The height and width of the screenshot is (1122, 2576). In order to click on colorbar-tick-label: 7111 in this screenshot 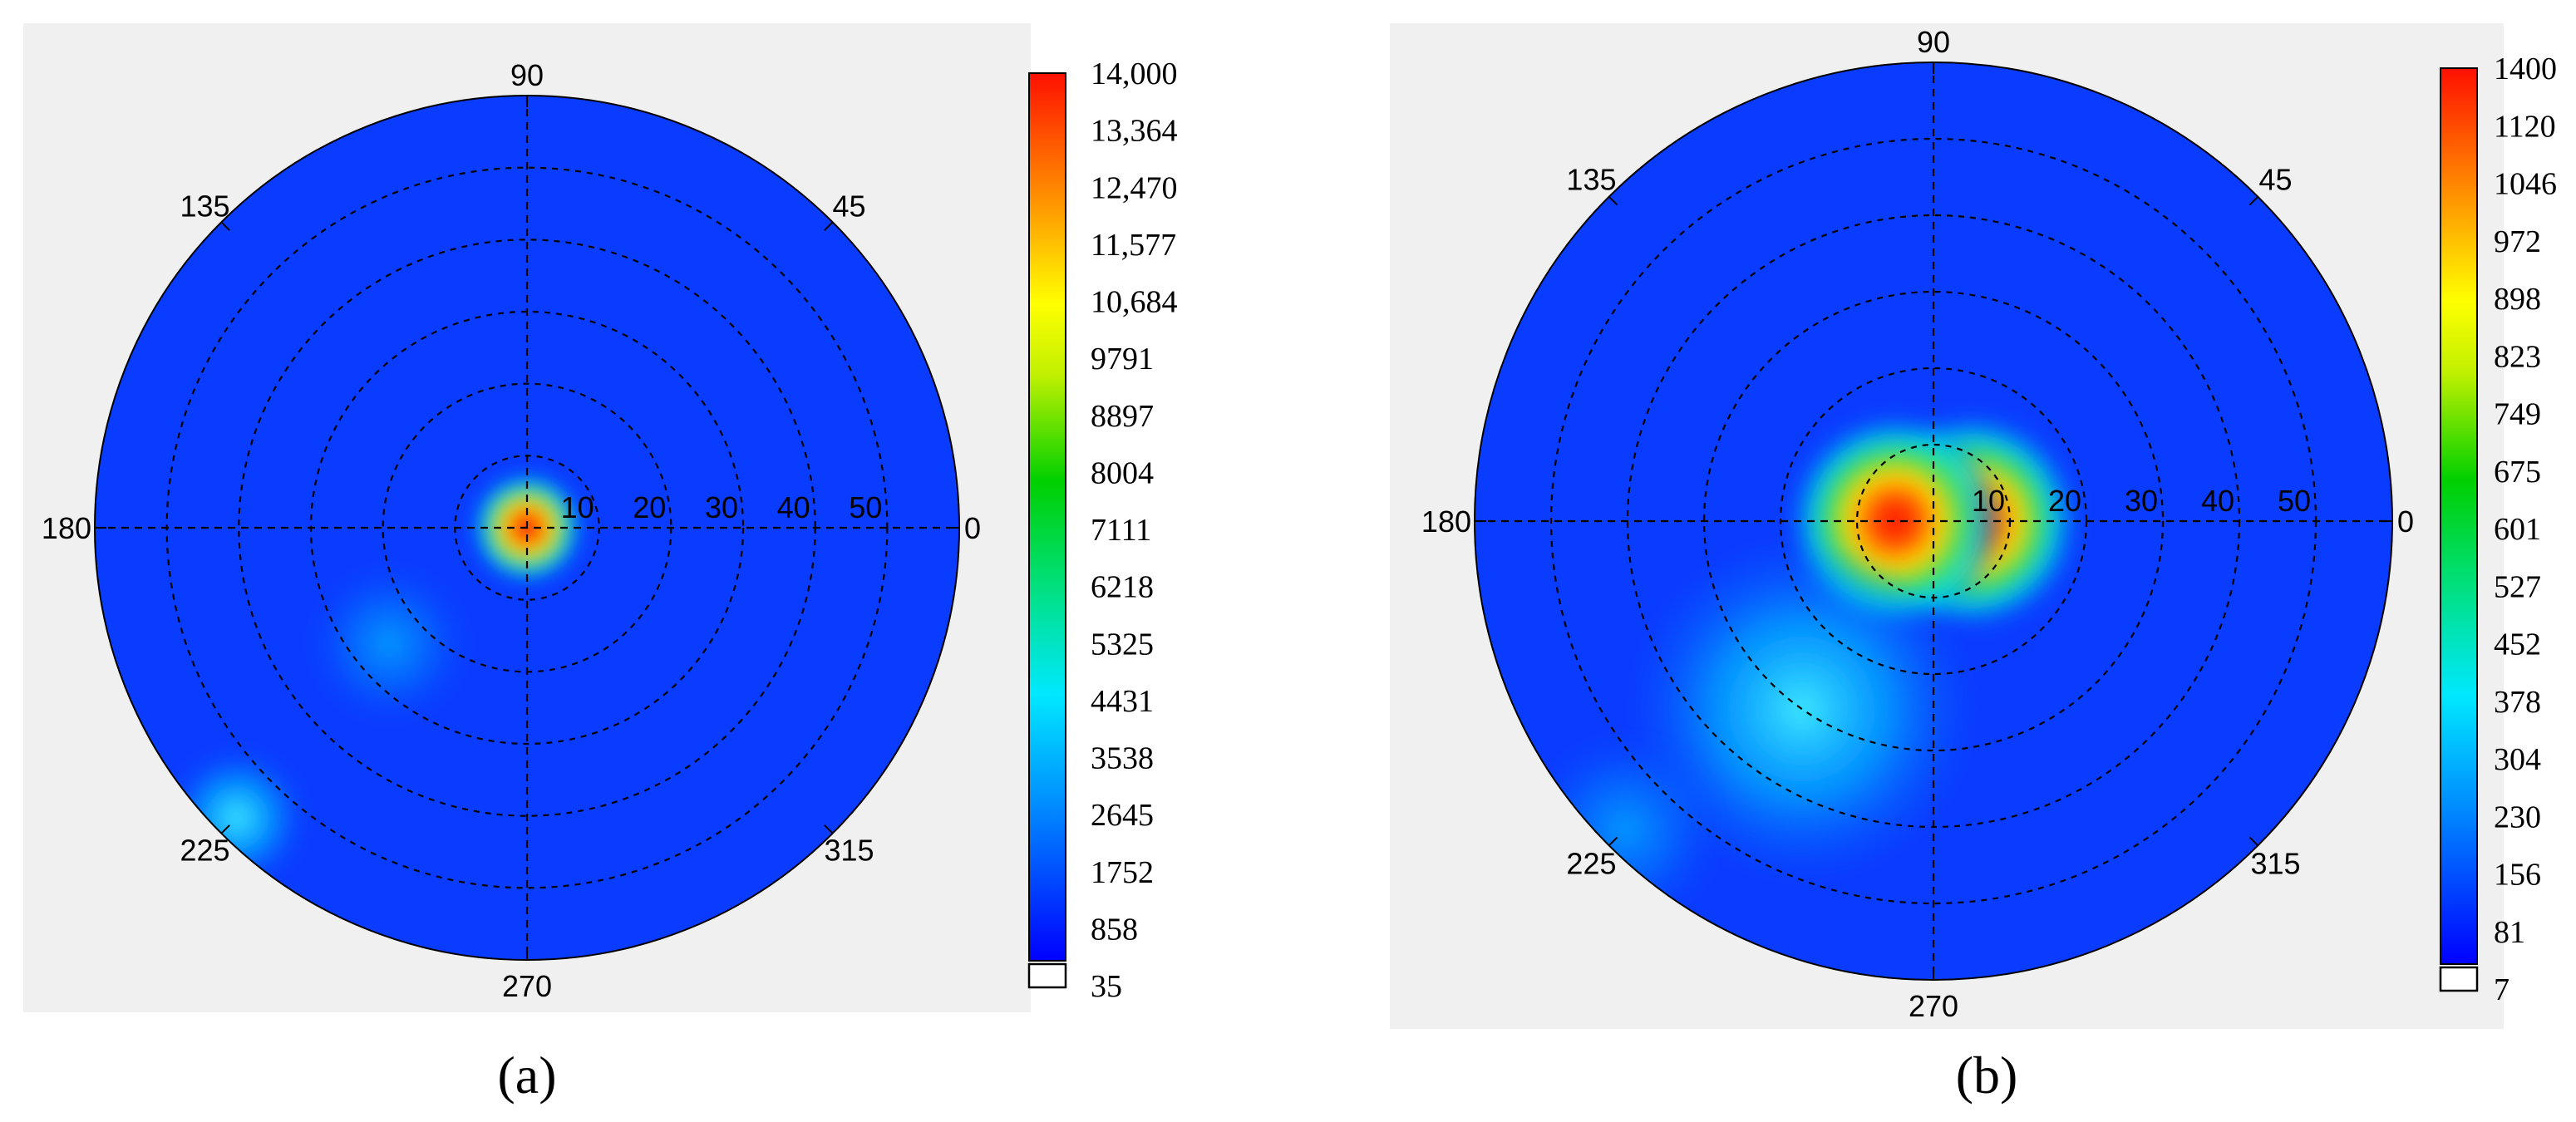, I will do `click(1121, 530)`.